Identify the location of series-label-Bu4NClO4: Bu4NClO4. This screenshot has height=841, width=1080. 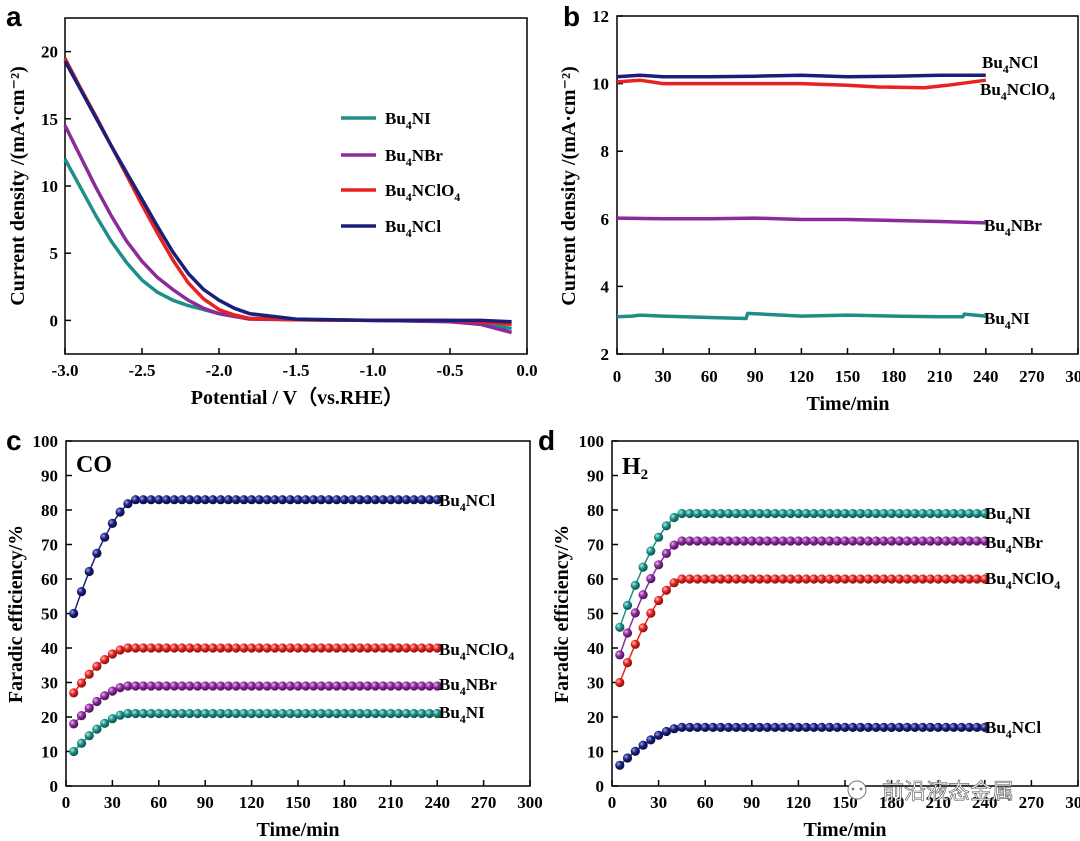
(1022, 580).